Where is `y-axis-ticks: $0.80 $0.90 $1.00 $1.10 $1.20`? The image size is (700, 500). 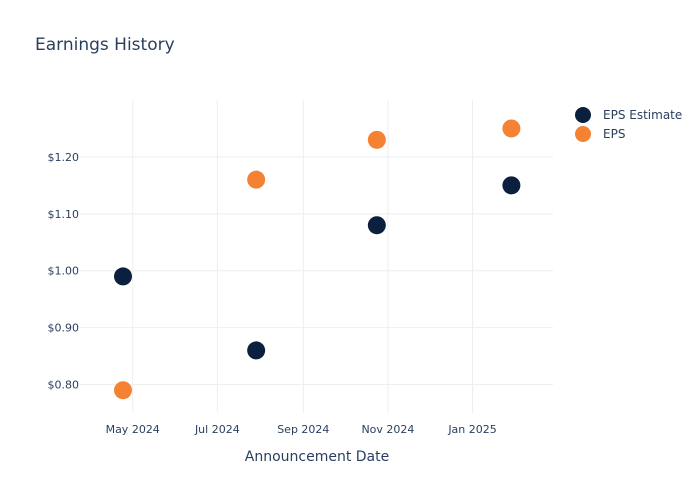 y-axis-ticks: $0.80 $0.90 $1.00 $1.10 $1.20 is located at coordinates (64, 271).